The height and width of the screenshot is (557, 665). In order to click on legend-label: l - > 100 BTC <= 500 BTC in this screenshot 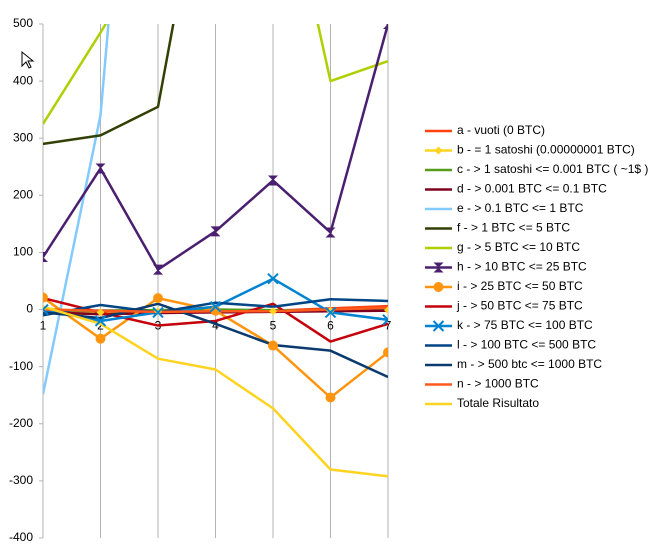, I will do `click(526, 345)`.